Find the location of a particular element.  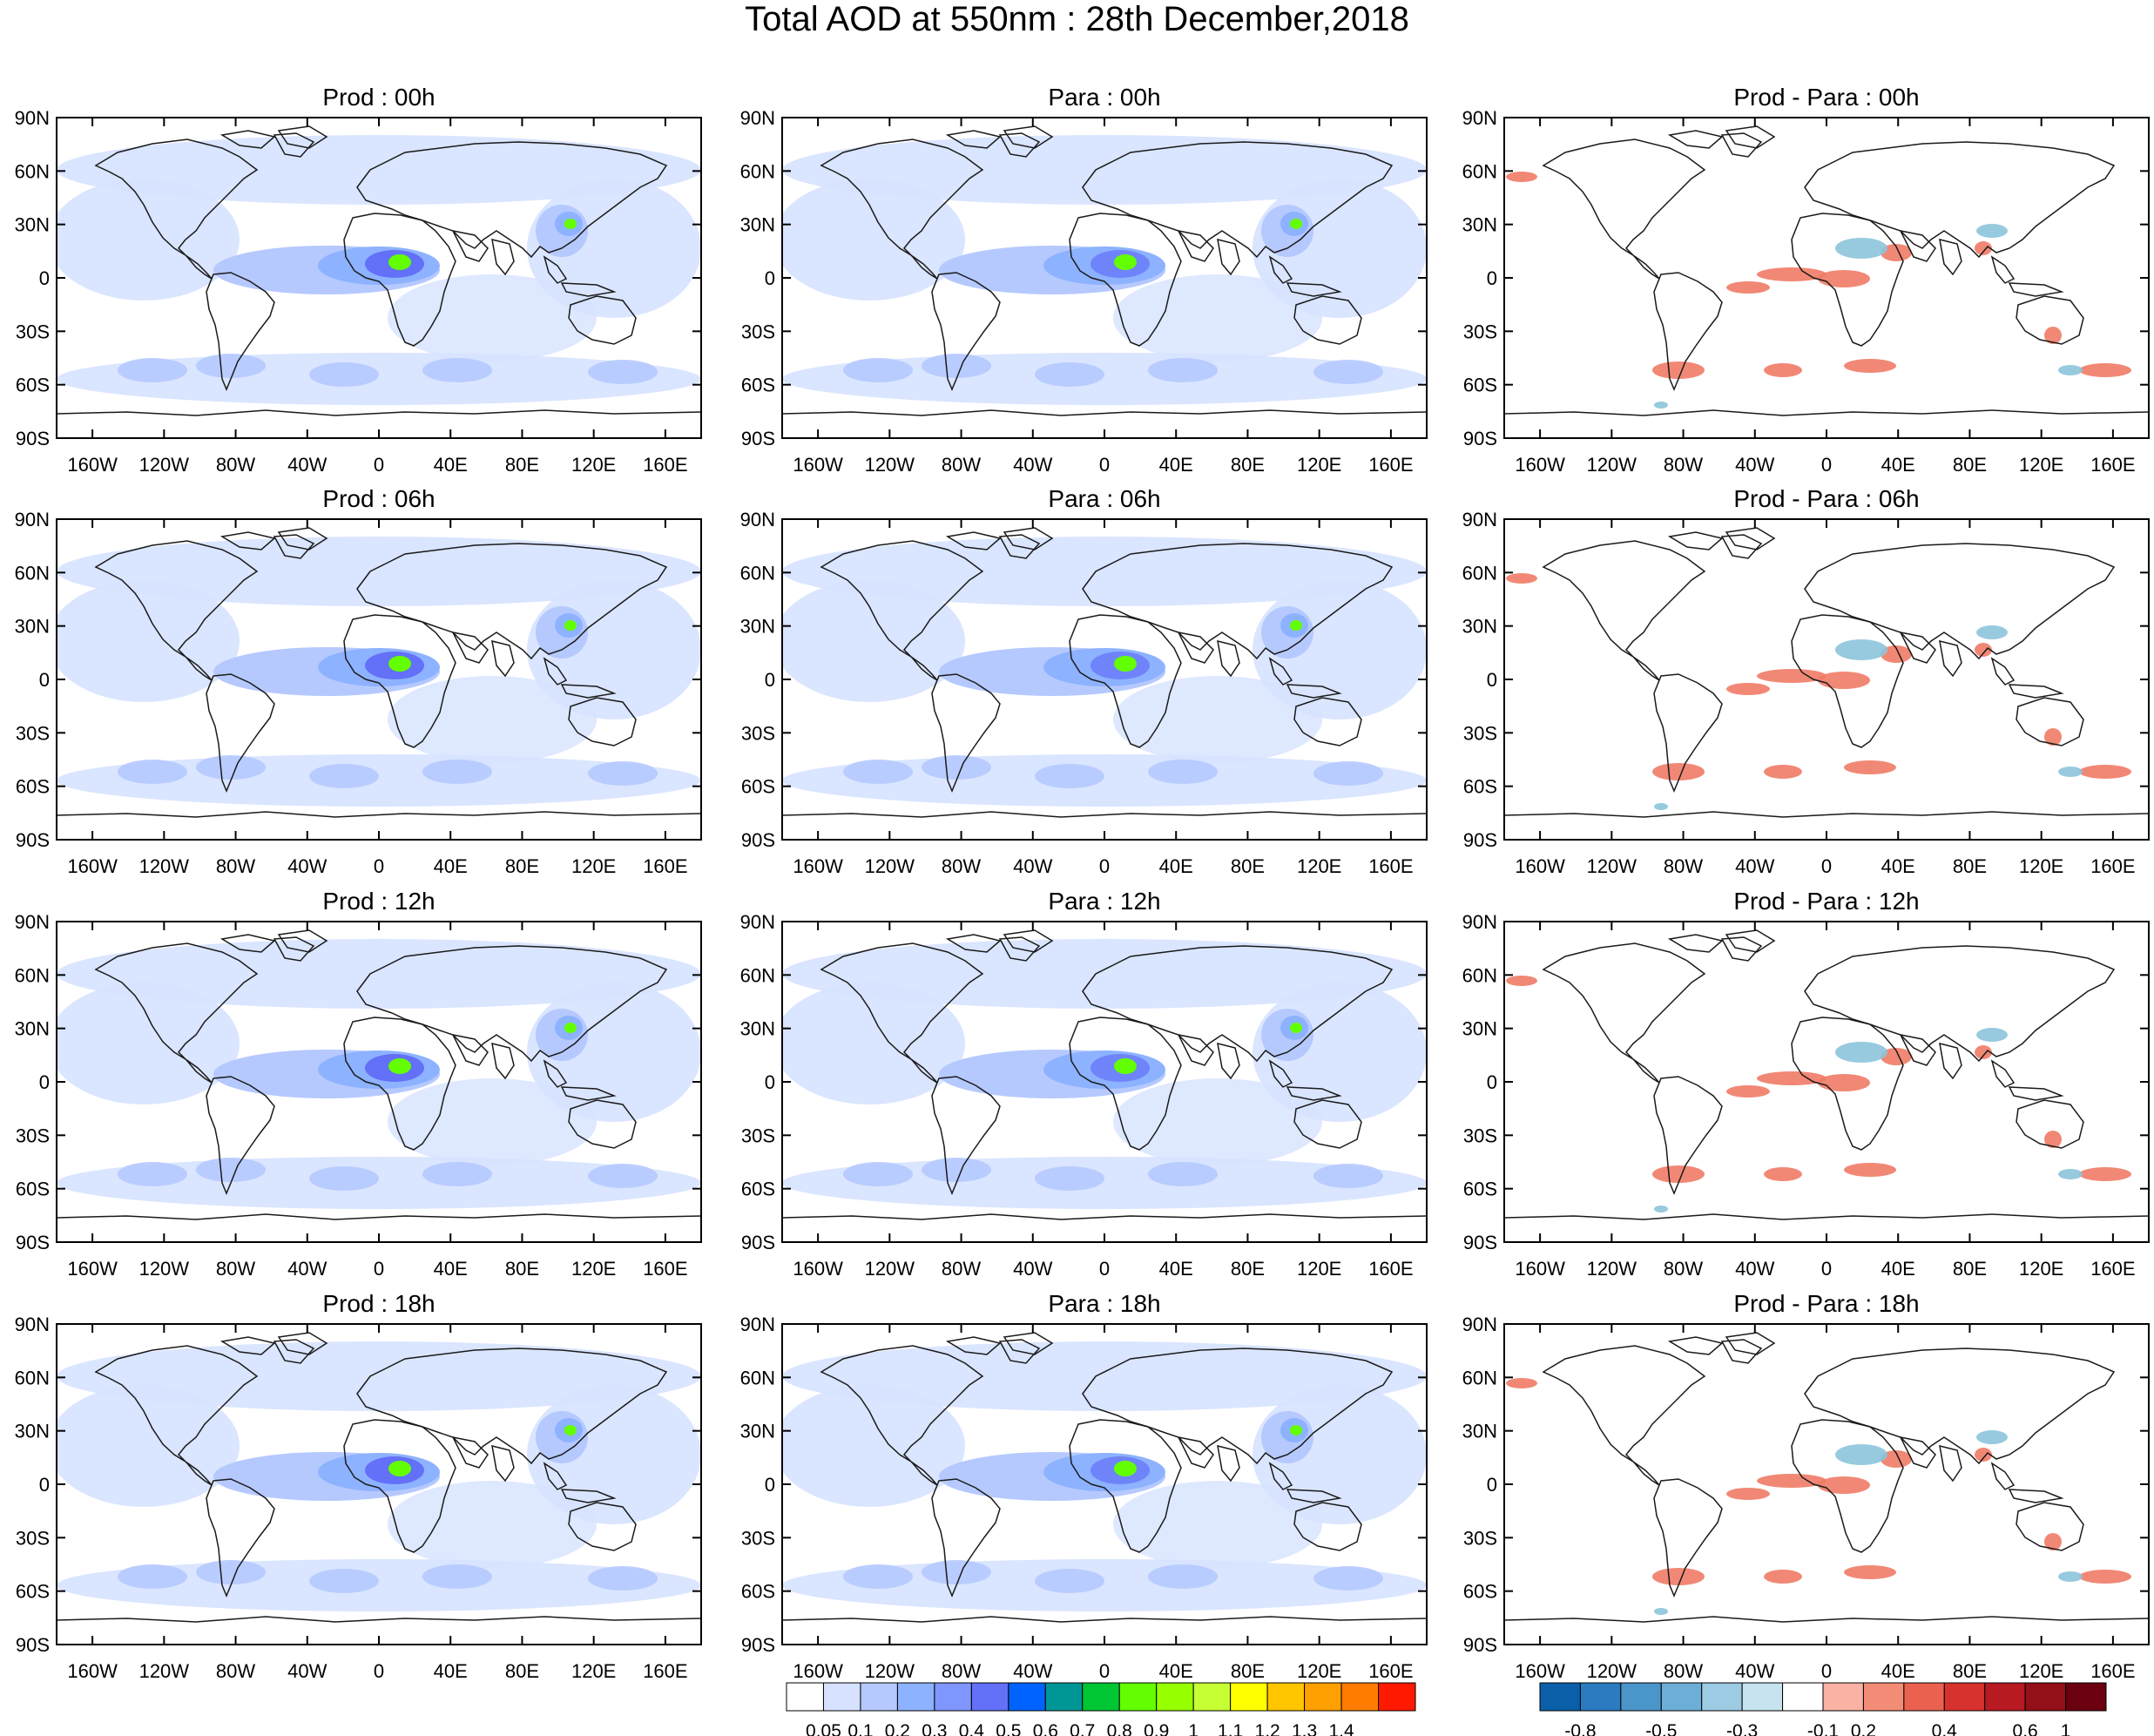

colorbar-label: 0.3 is located at coordinates (934, 1728).